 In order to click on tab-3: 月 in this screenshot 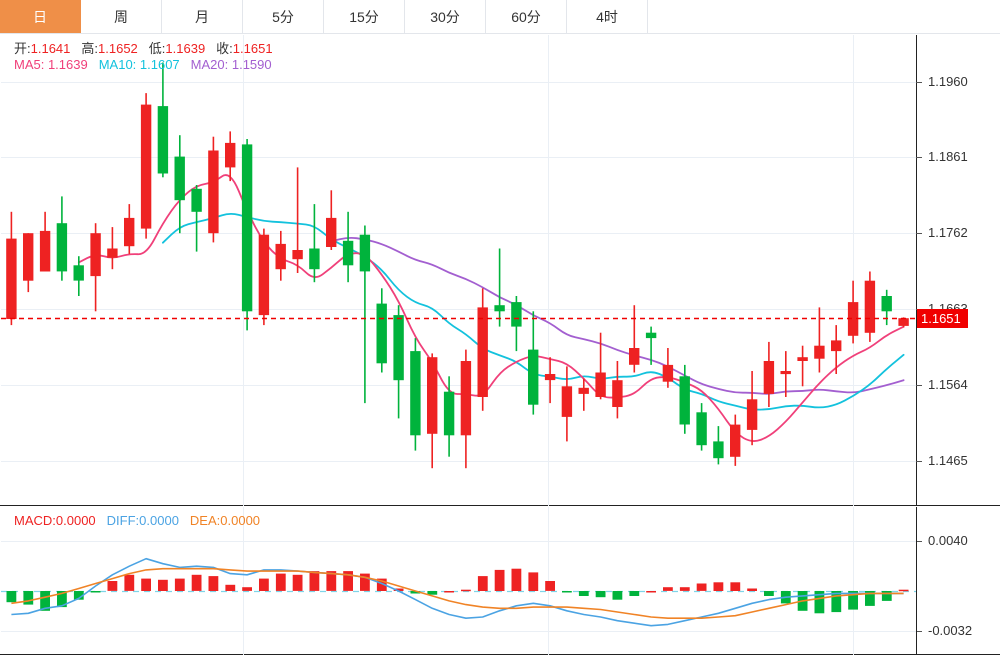, I will do `click(202, 16)`.